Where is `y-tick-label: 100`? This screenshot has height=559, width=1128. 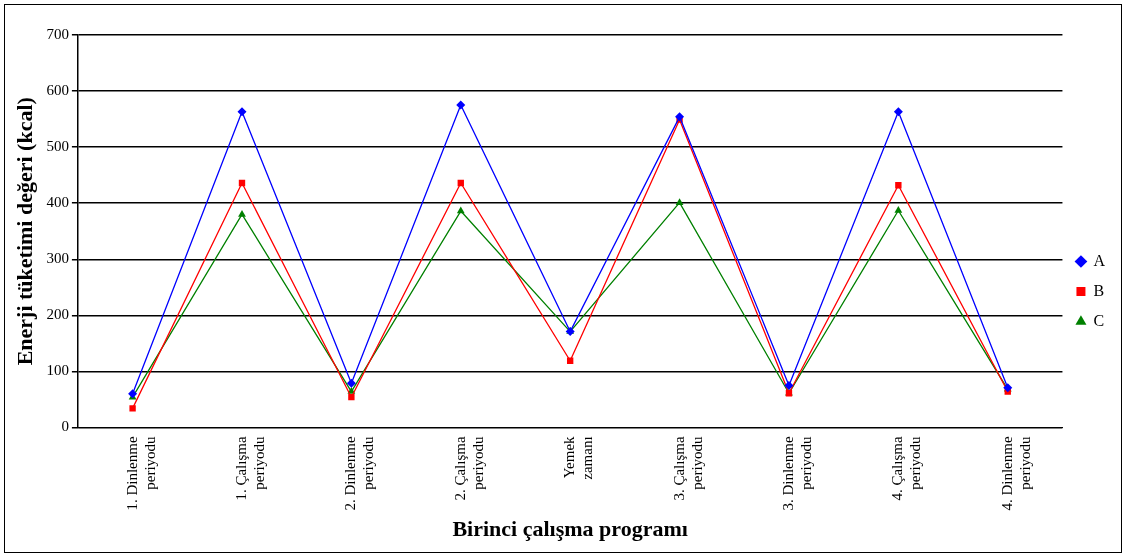
y-tick-label: 100 is located at coordinates (57, 370).